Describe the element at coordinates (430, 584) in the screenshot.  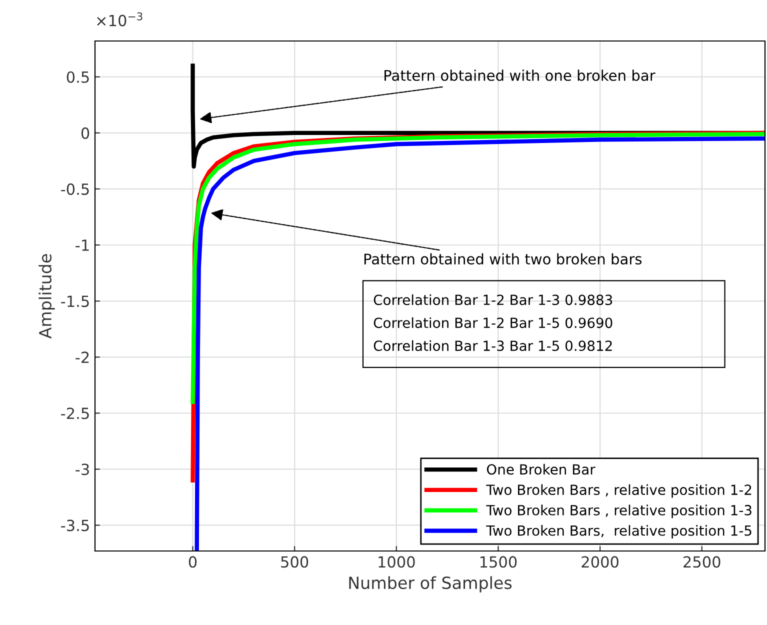
I see `x-axis-title: Number of Samples` at that location.